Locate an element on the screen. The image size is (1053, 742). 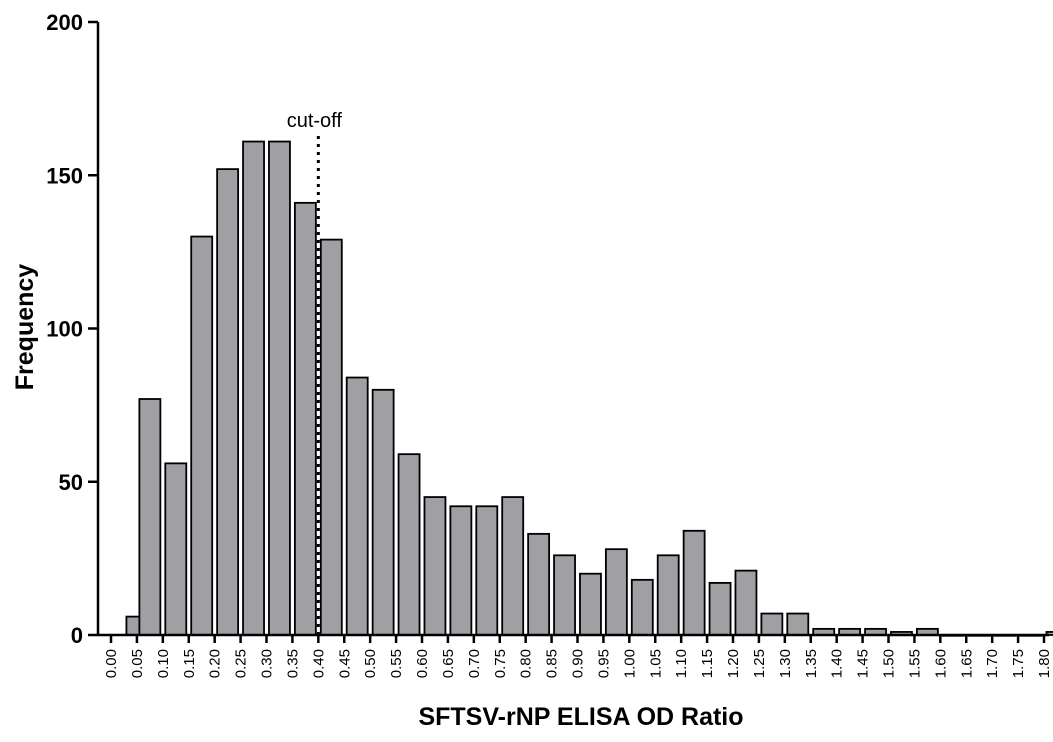
x-tick-label: 0.70 is located at coordinates (474, 663).